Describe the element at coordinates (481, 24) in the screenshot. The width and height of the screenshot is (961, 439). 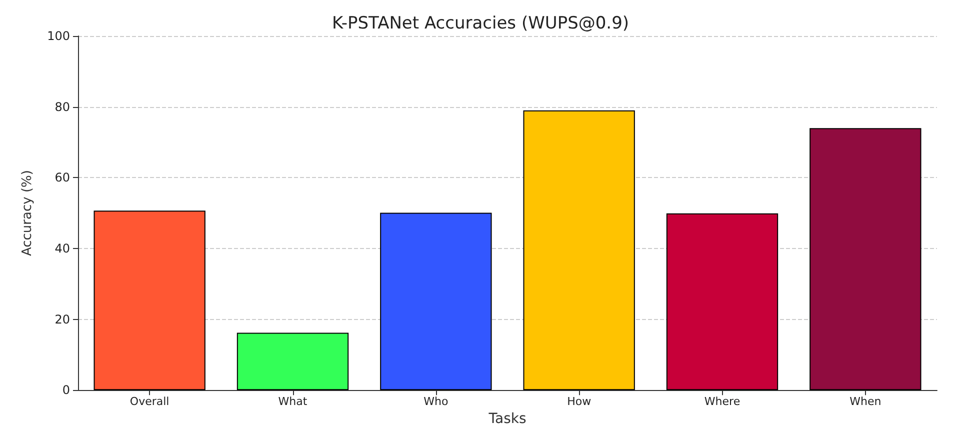
I see `chart-title: K-PSTANet Accuracies (WUPS@0.9)` at that location.